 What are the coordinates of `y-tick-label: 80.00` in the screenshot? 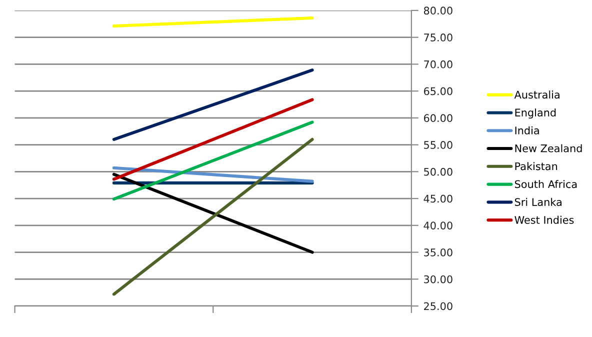 It's located at (438, 10).